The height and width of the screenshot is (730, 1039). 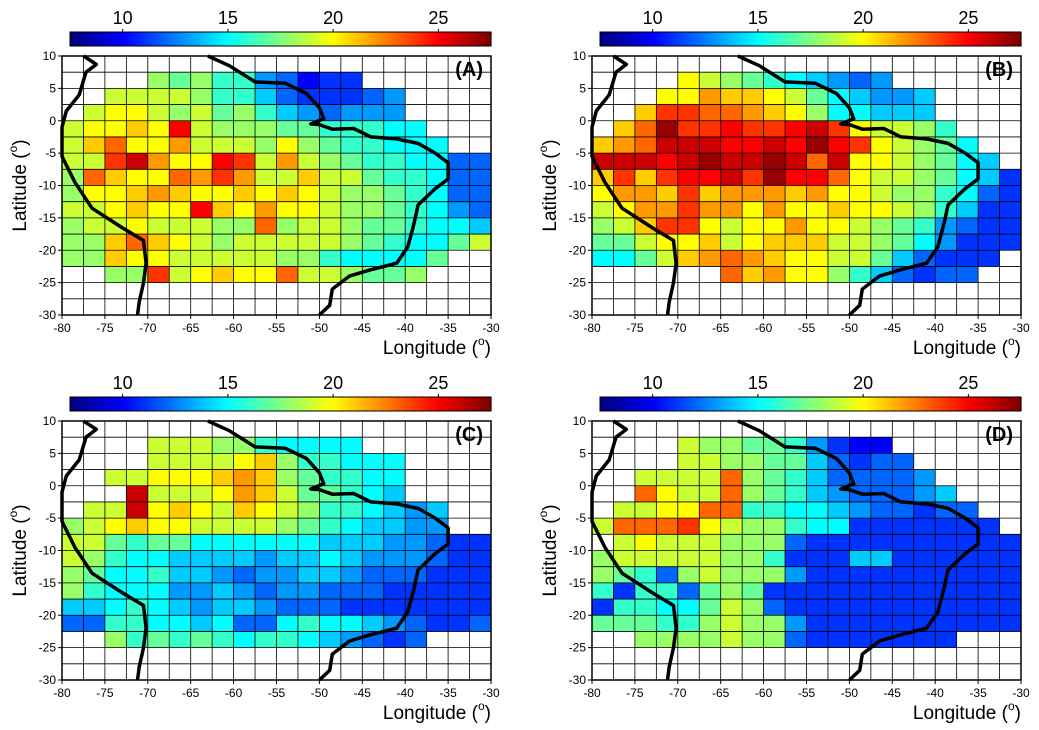 I want to click on y-tick-label: 5, so click(x=582, y=453).